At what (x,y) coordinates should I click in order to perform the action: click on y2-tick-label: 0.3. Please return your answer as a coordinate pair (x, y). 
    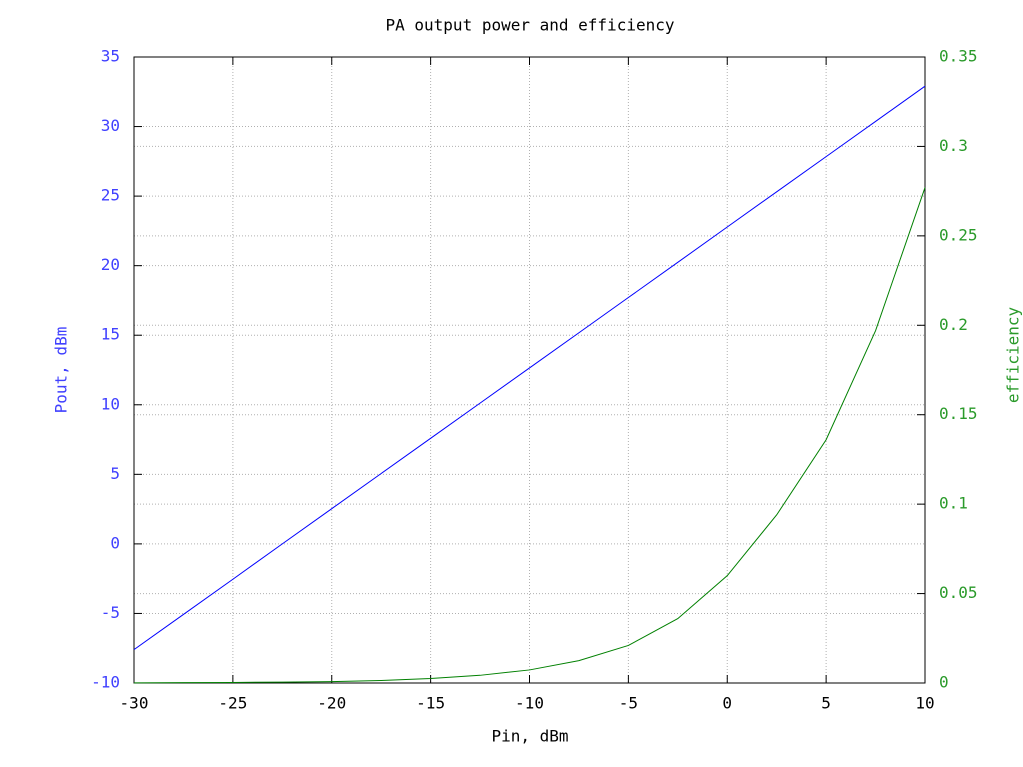
    Looking at the image, I should click on (953, 145).